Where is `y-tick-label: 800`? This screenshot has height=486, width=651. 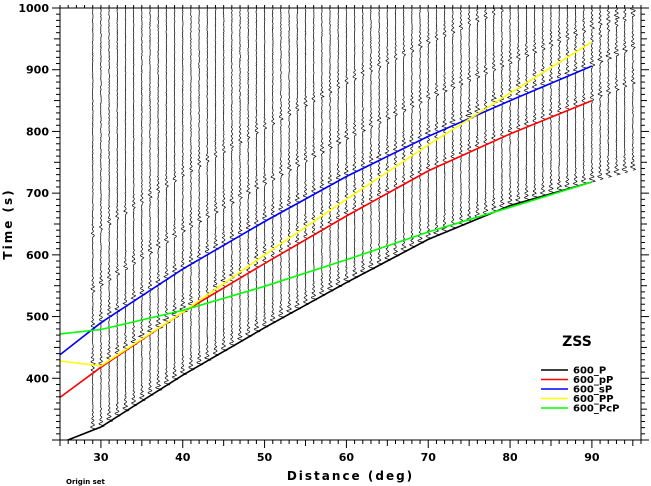 y-tick-label: 800 is located at coordinates (37, 131).